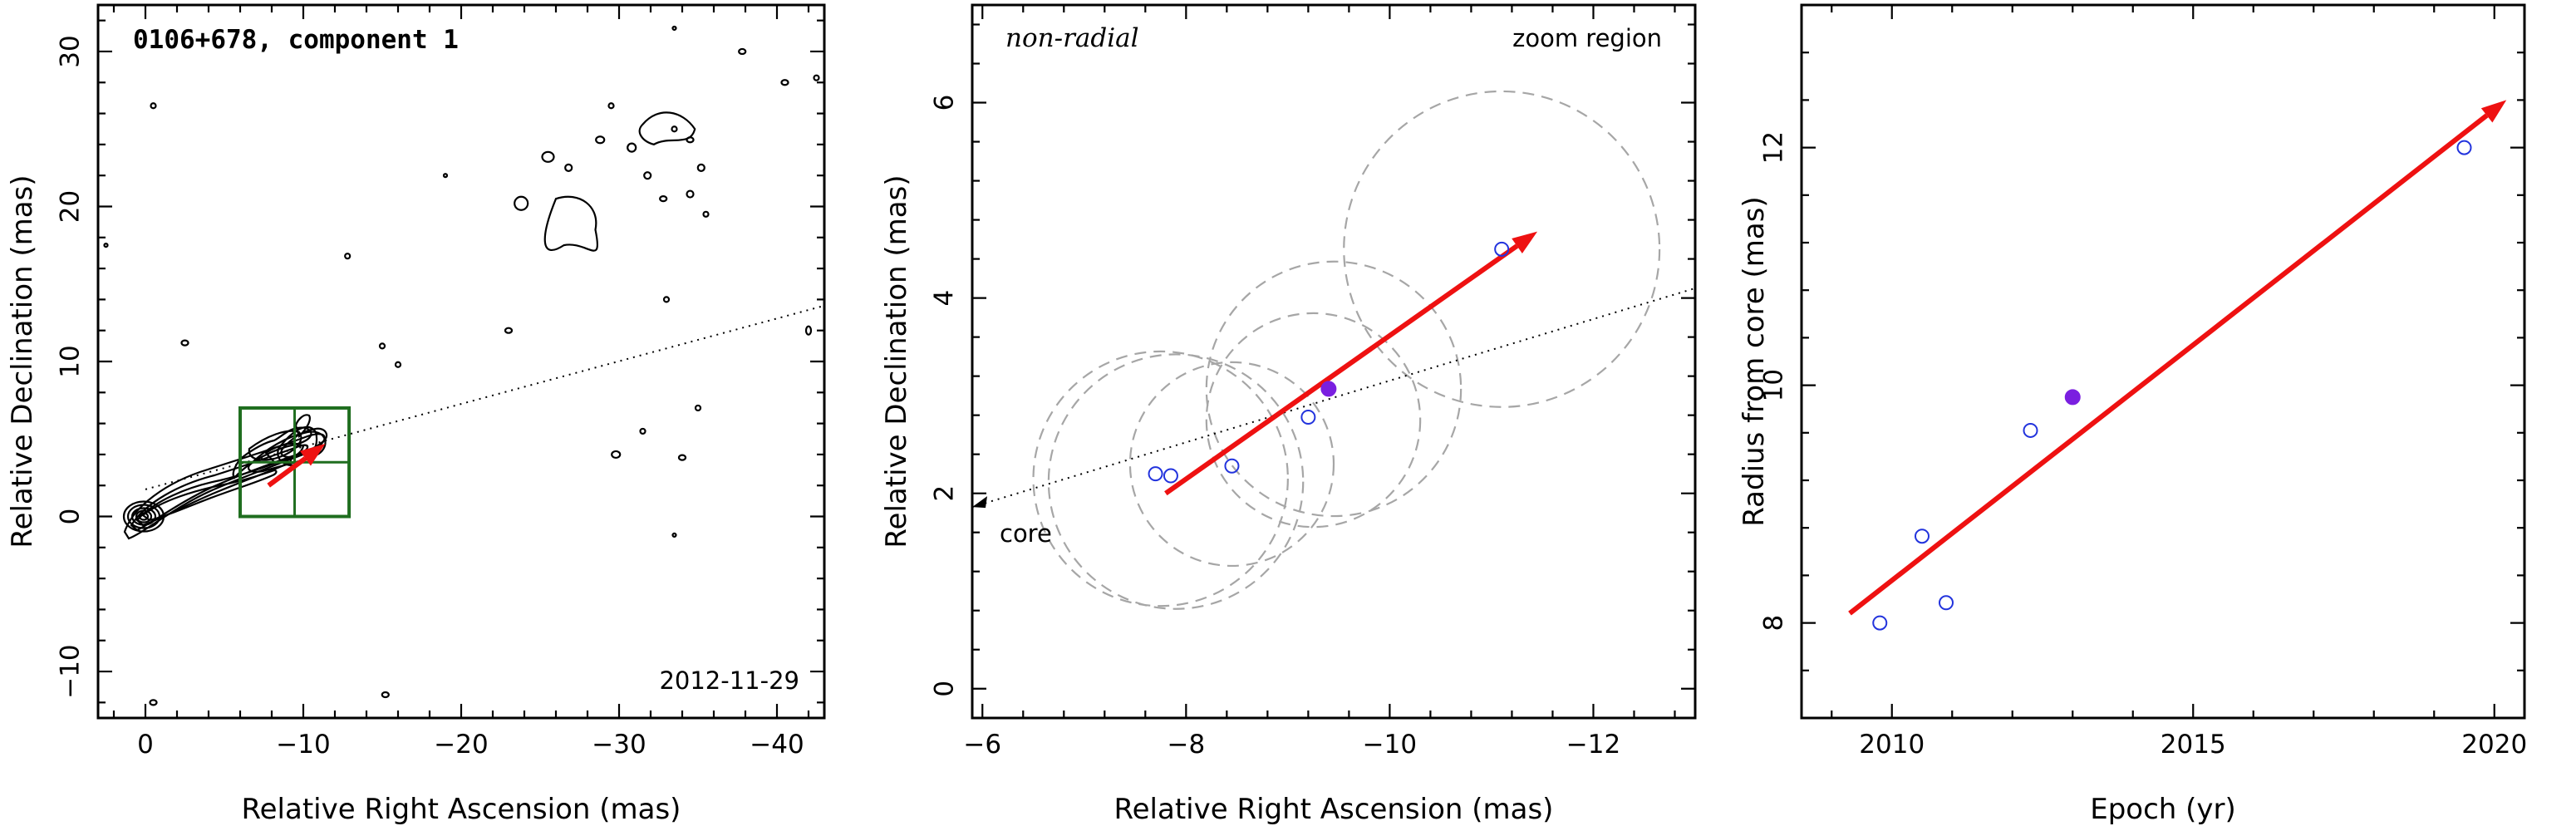 The width and height of the screenshot is (2576, 831). What do you see at coordinates (71, 671) in the screenshot?
I see `y-tick-label: −10` at bounding box center [71, 671].